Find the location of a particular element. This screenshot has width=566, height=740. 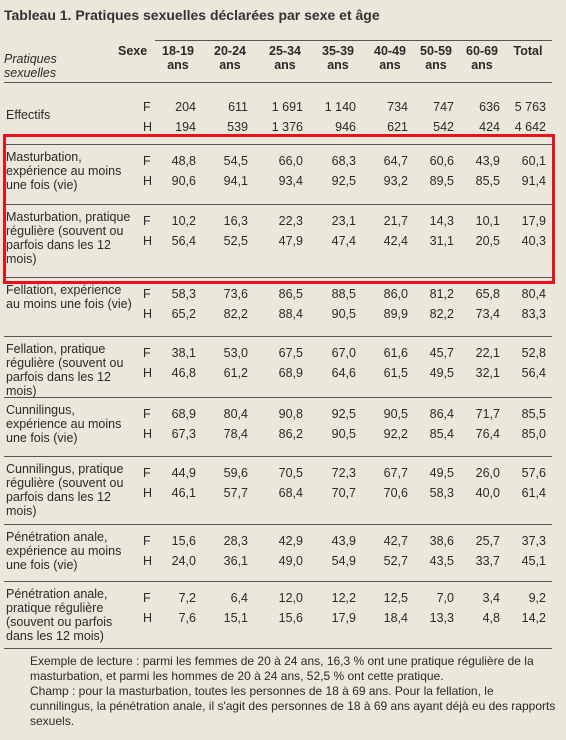

header-cell: 18-19 ans is located at coordinates (178, 58).